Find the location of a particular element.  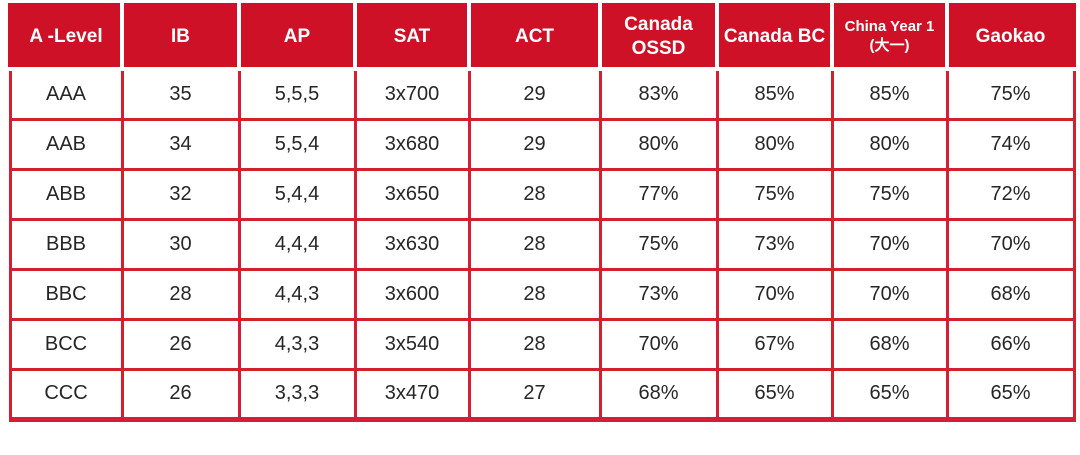

table-cell-gaokao: 75% is located at coordinates (1010, 94).